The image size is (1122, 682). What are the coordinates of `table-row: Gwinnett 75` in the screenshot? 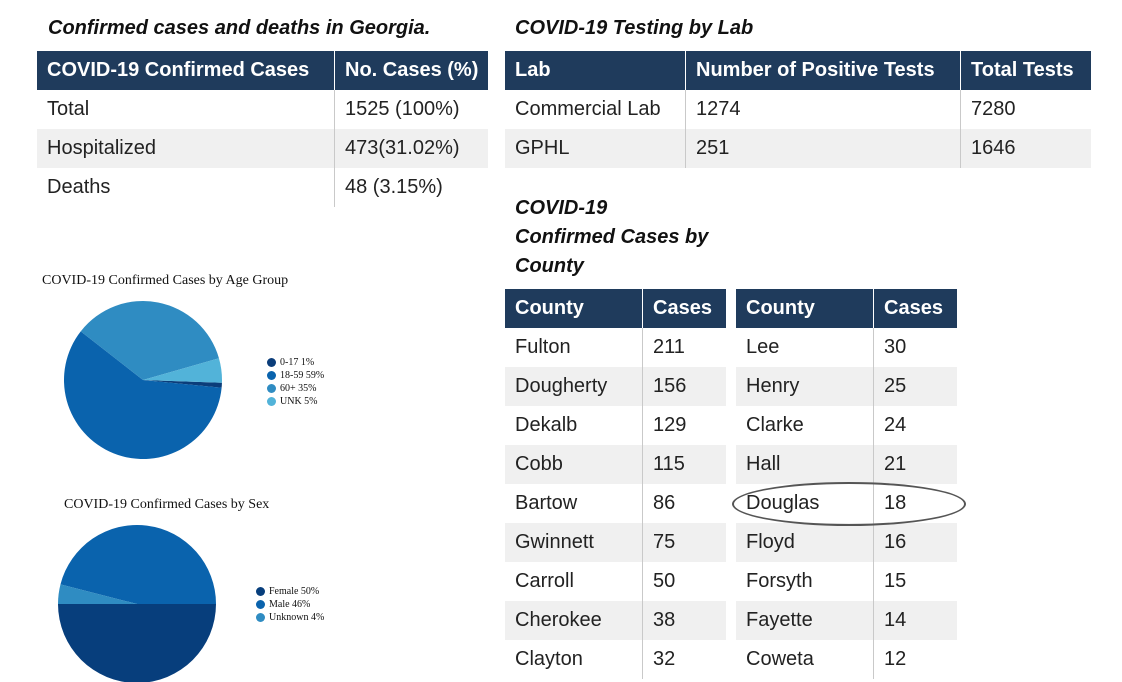 It's located at (615, 542).